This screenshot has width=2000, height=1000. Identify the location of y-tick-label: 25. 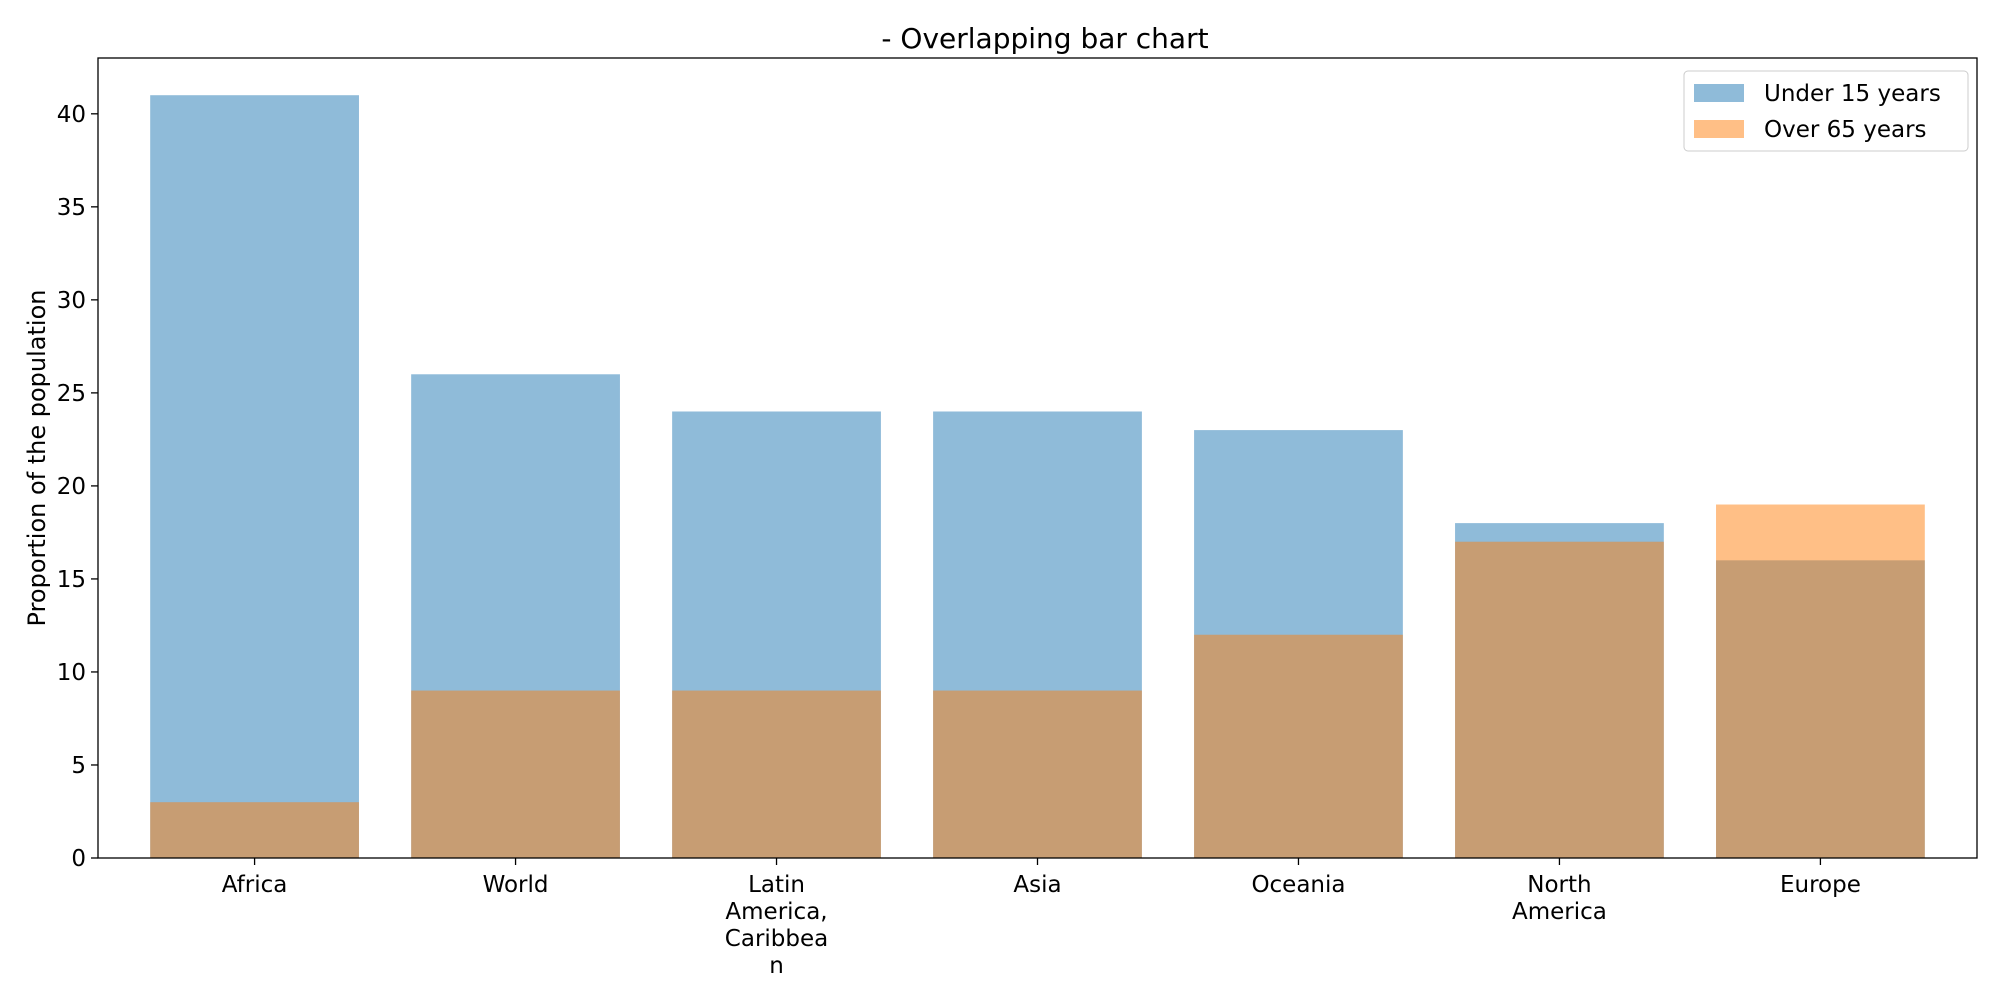
(71, 394).